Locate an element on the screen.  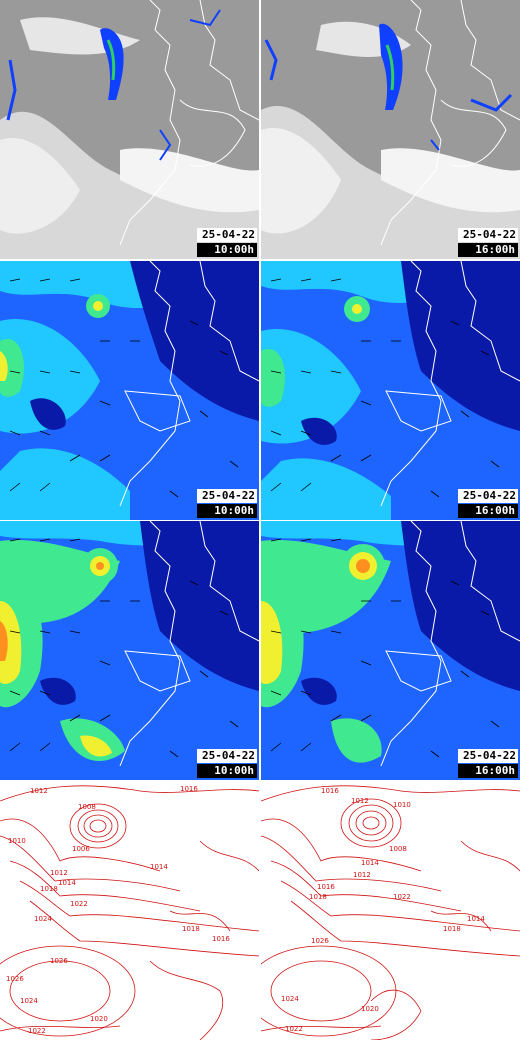
isobar-label: 1006 is located at coordinates (81, 849).